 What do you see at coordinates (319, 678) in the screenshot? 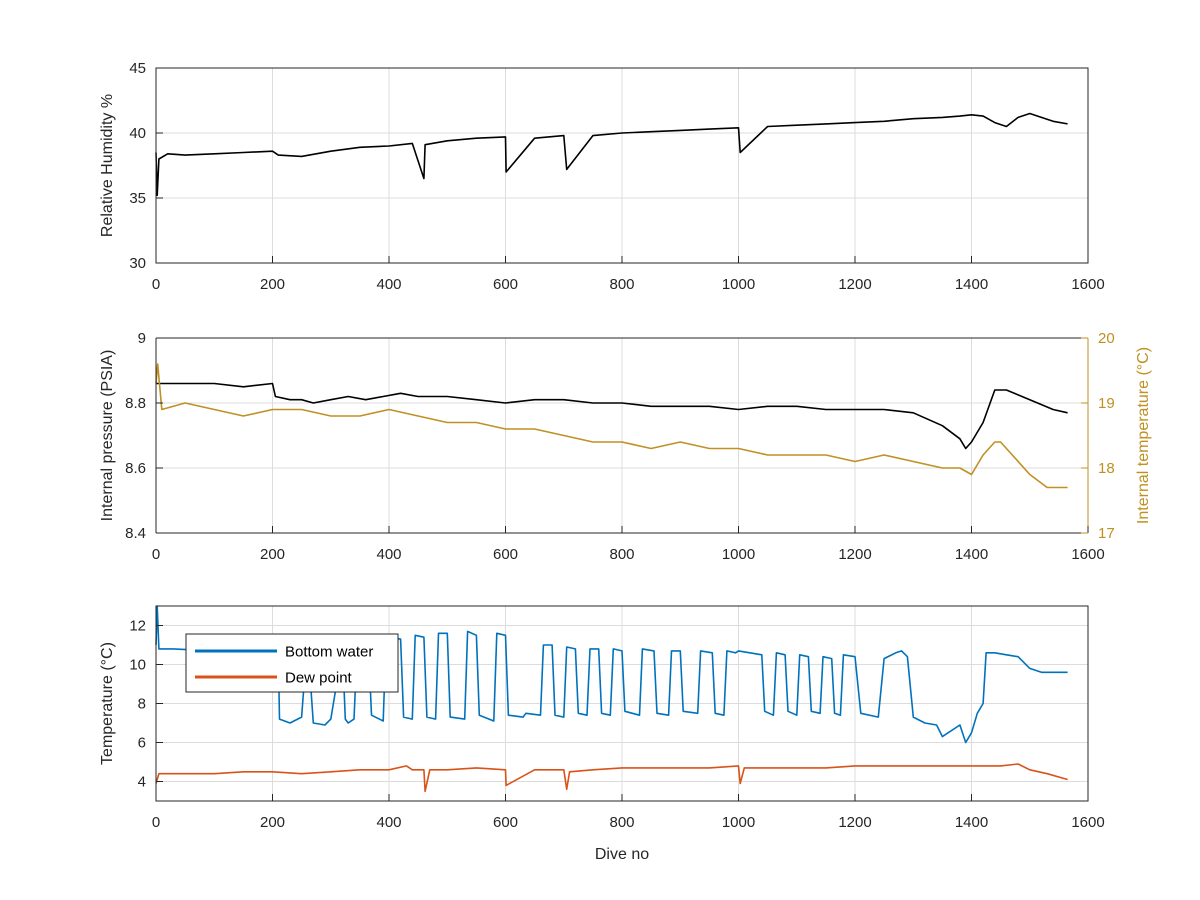
I see `legend-label-dew-point: Dew point` at bounding box center [319, 678].